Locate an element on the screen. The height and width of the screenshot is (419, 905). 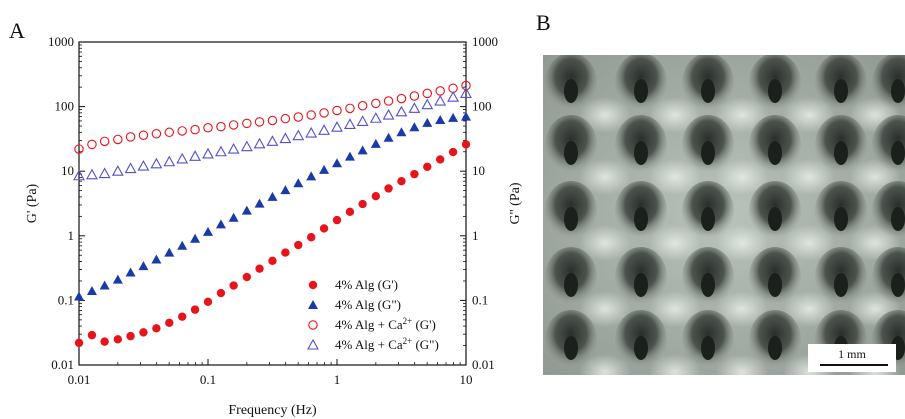
legend-label: 4% Alg + Ca2+ (G") is located at coordinates (387, 344).